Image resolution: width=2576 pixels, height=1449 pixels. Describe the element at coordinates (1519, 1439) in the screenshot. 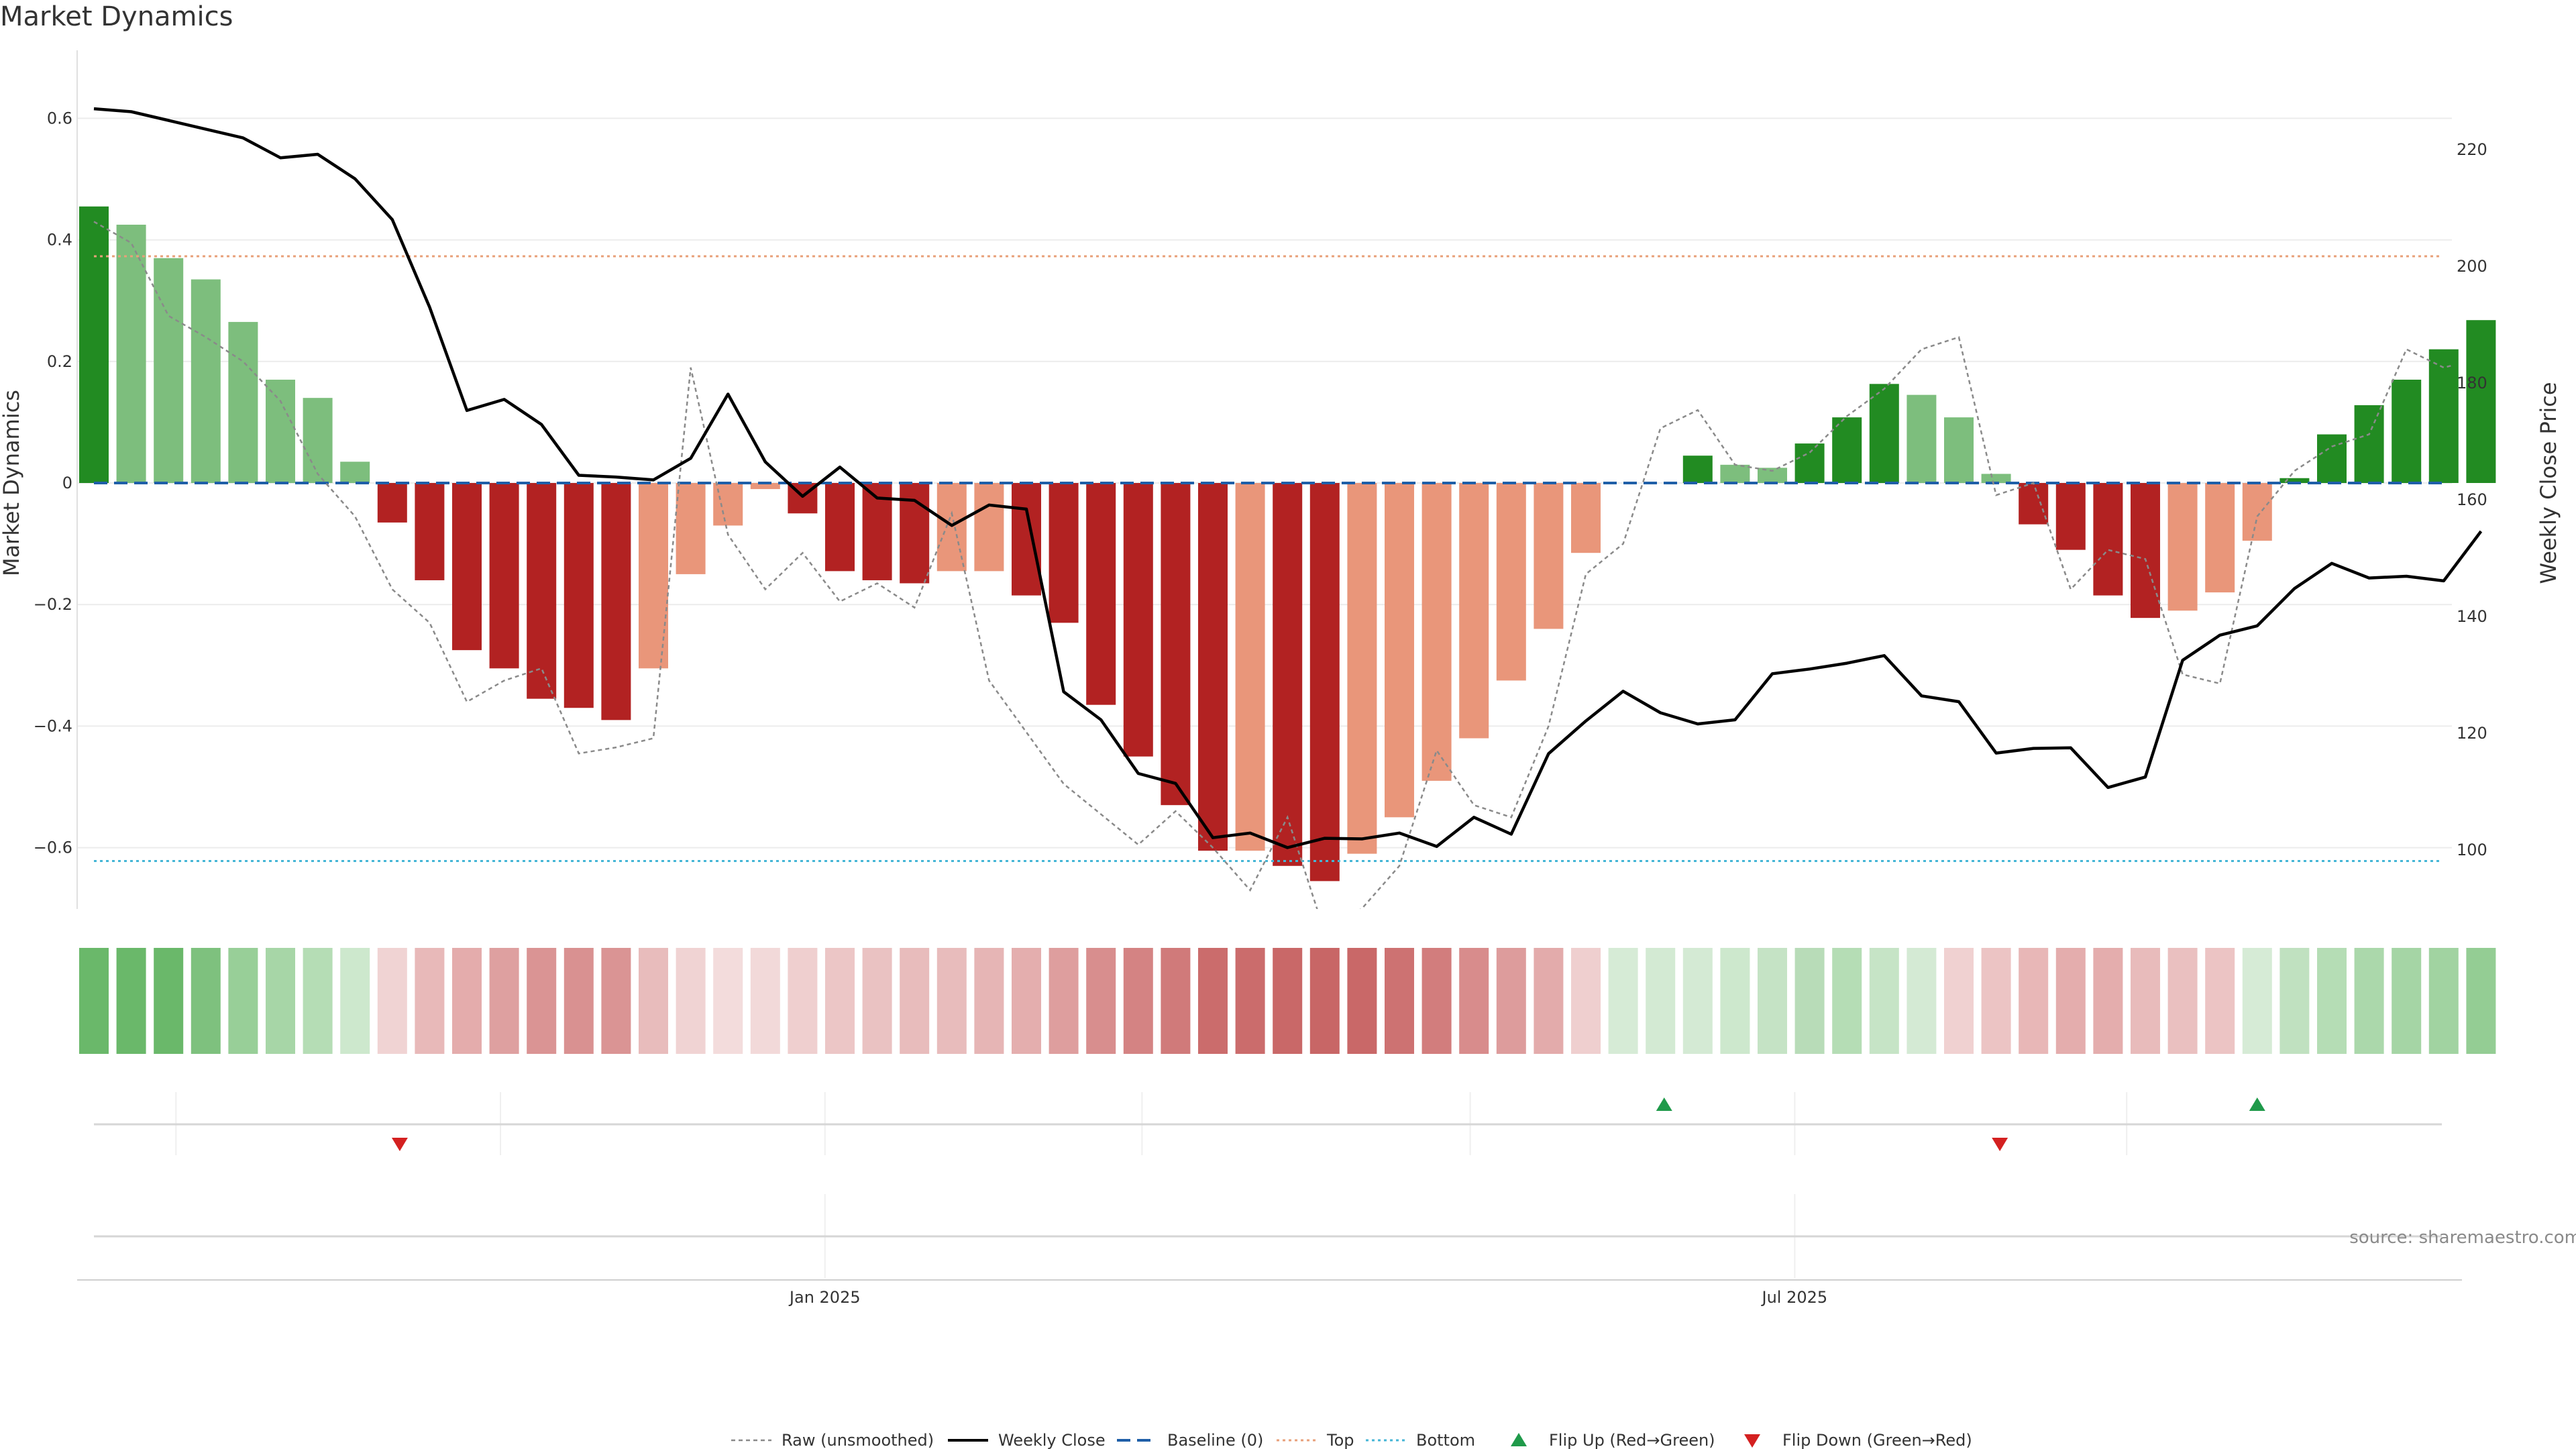

I see `legend-symbol-flip-up` at that location.